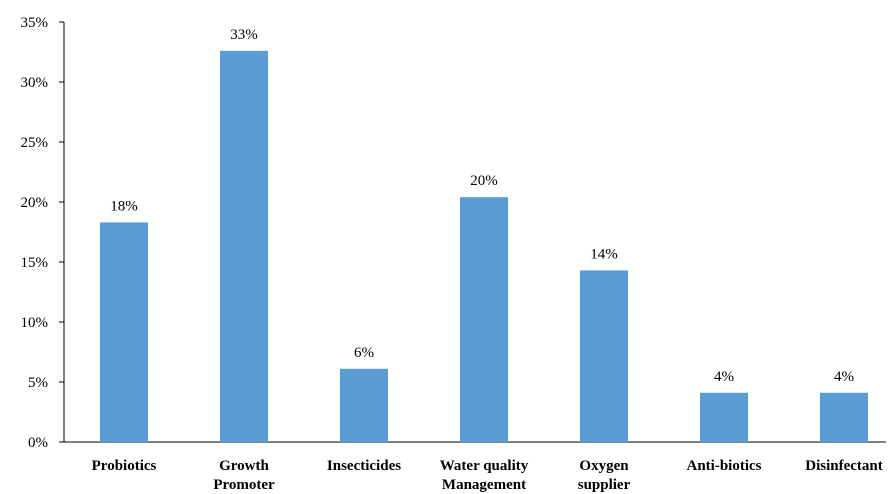 This screenshot has height=494, width=896. What do you see at coordinates (724, 466) in the screenshot?
I see `category-label: Anti-biotics` at bounding box center [724, 466].